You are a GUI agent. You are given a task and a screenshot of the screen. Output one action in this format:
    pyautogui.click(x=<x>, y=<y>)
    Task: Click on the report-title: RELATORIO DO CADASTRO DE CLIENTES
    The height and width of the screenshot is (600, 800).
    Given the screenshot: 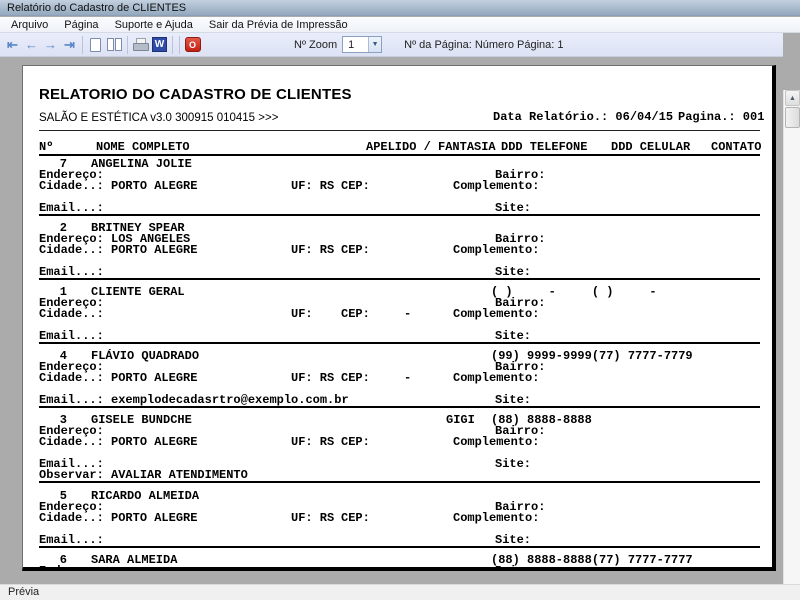 What is the action you would take?
    pyautogui.click(x=195, y=94)
    